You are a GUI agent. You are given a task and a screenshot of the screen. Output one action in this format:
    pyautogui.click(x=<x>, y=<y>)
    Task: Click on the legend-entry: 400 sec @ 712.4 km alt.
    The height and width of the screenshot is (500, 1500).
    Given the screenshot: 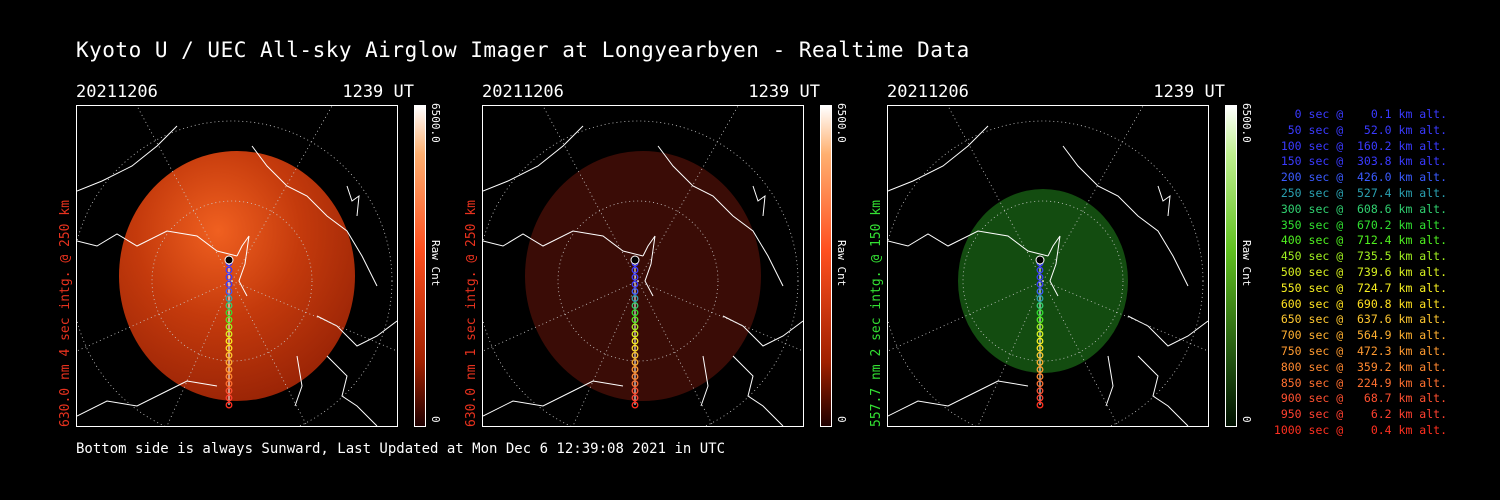 What is the action you would take?
    pyautogui.click(x=1363, y=240)
    